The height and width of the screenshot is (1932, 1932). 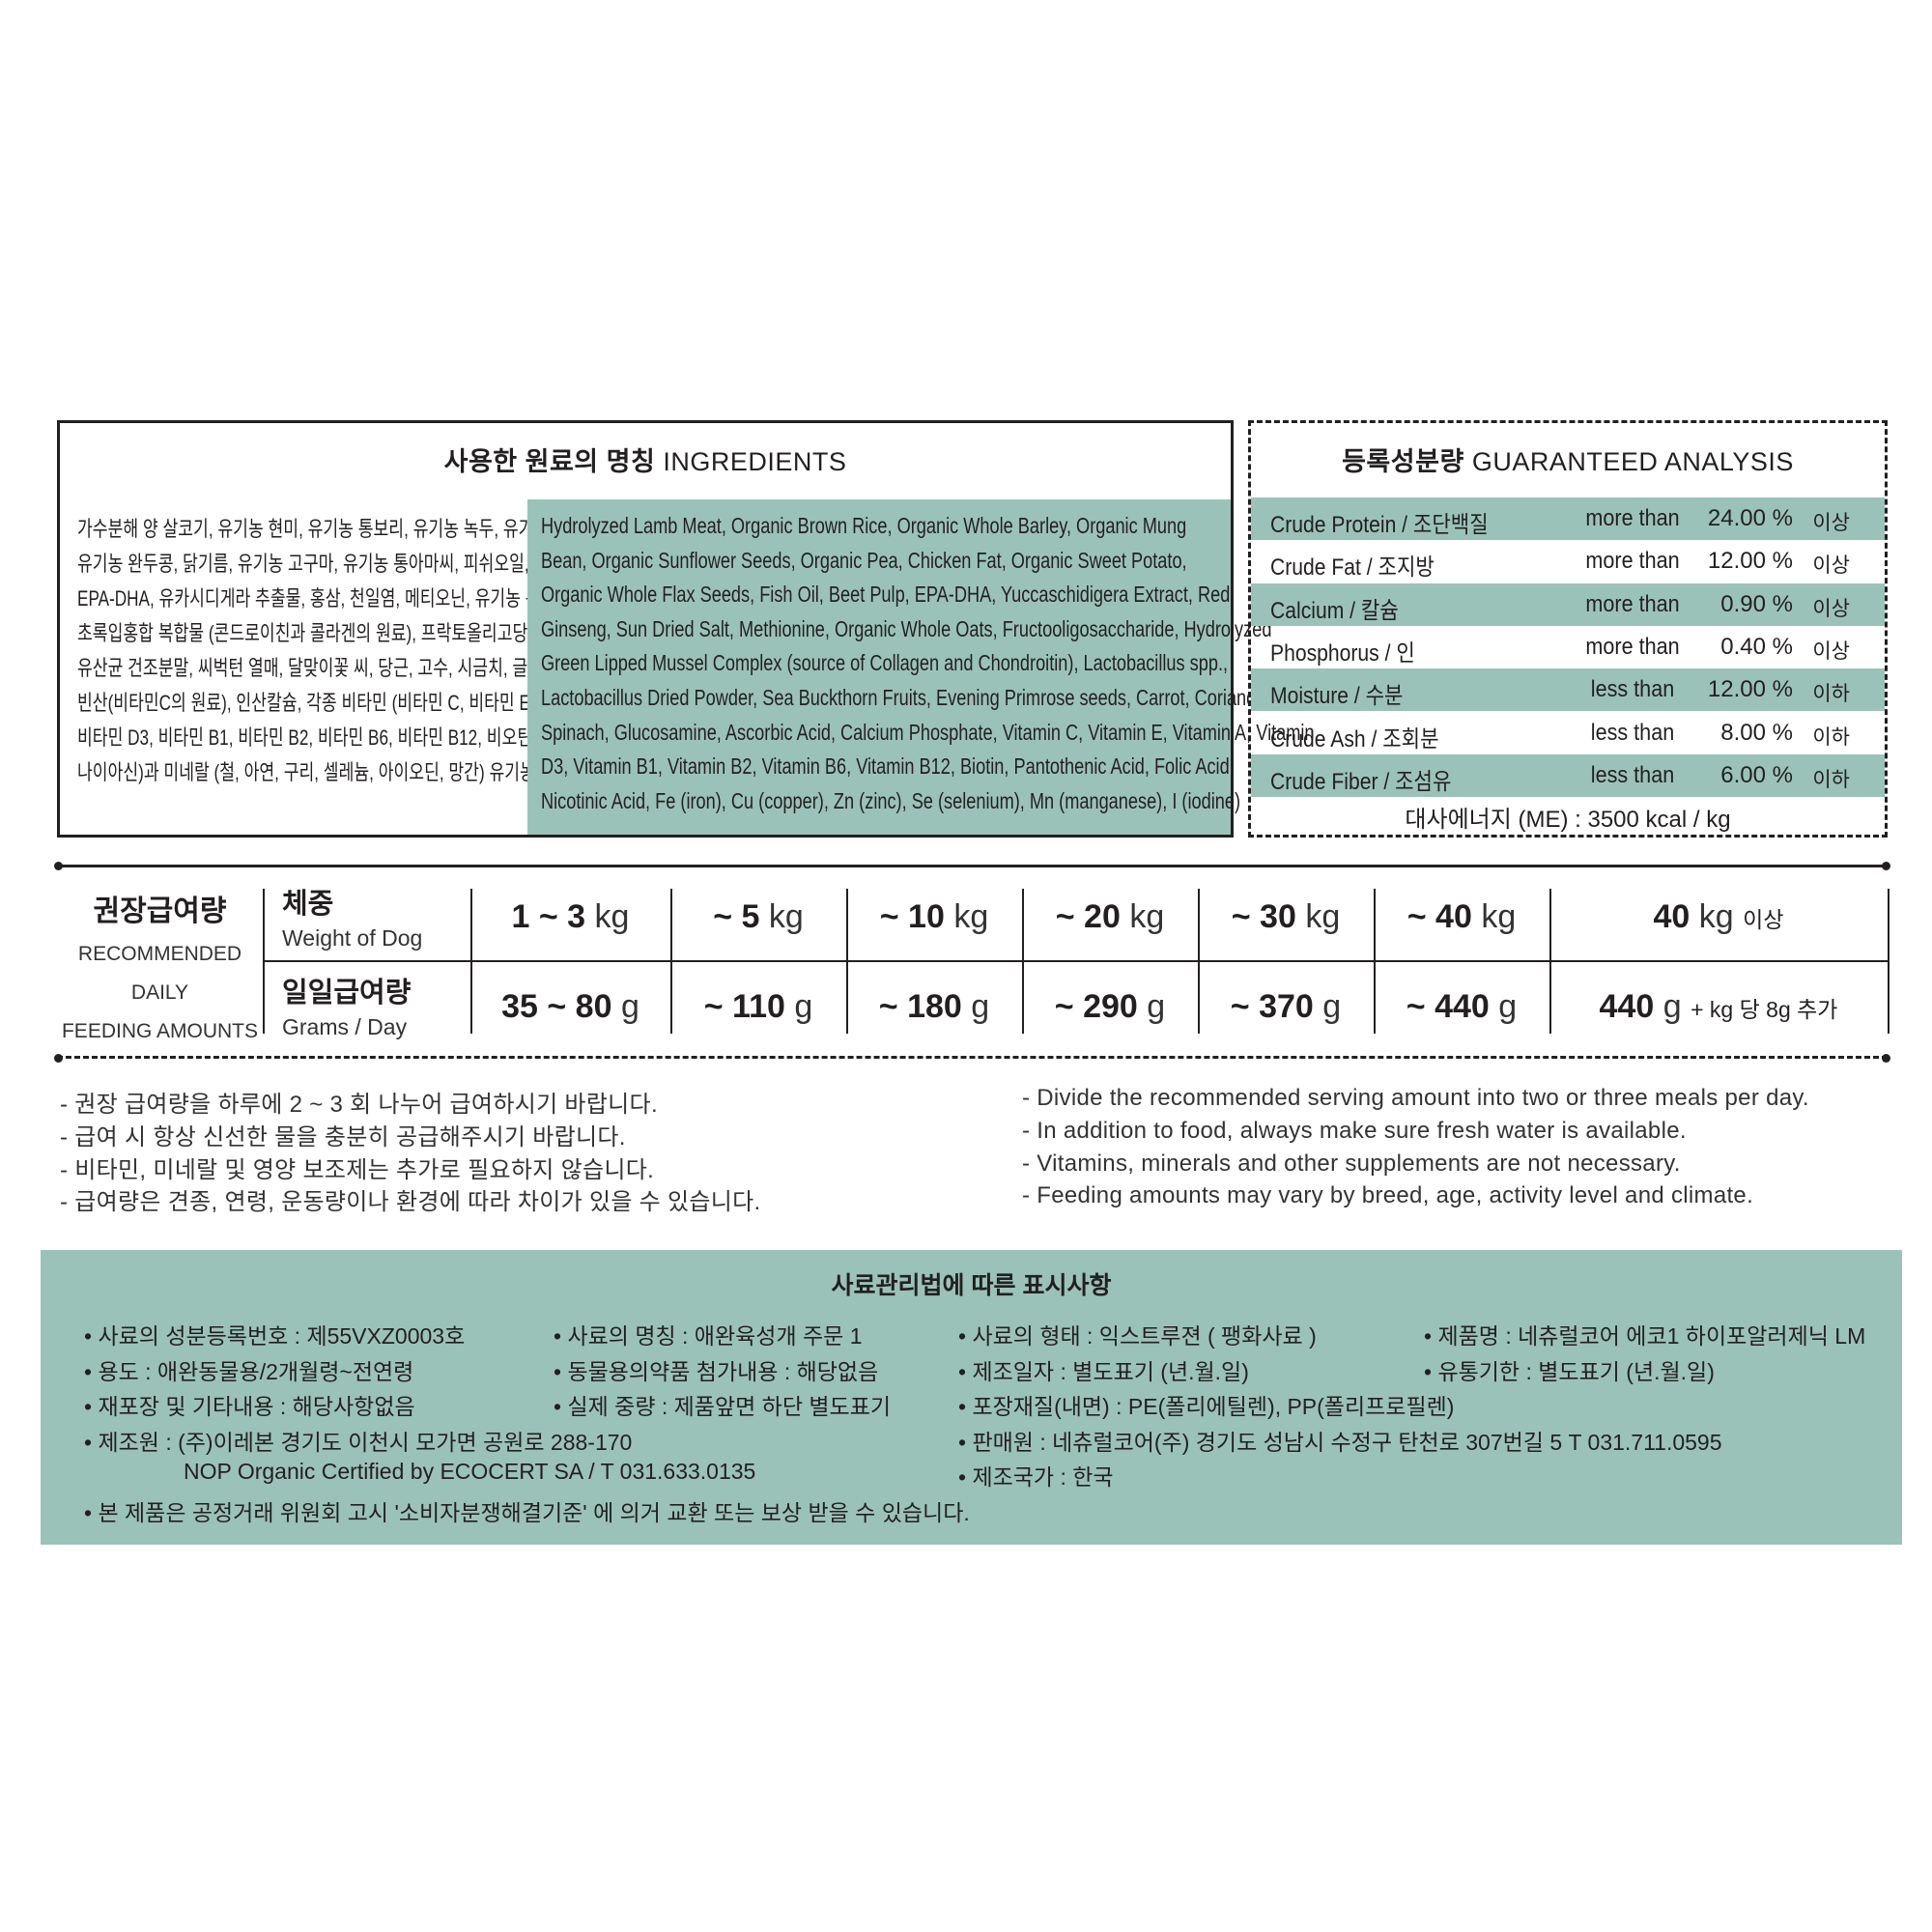 What do you see at coordinates (1632, 461) in the screenshot?
I see `analysis-title-en: GUARANTEED ANALYSIS` at bounding box center [1632, 461].